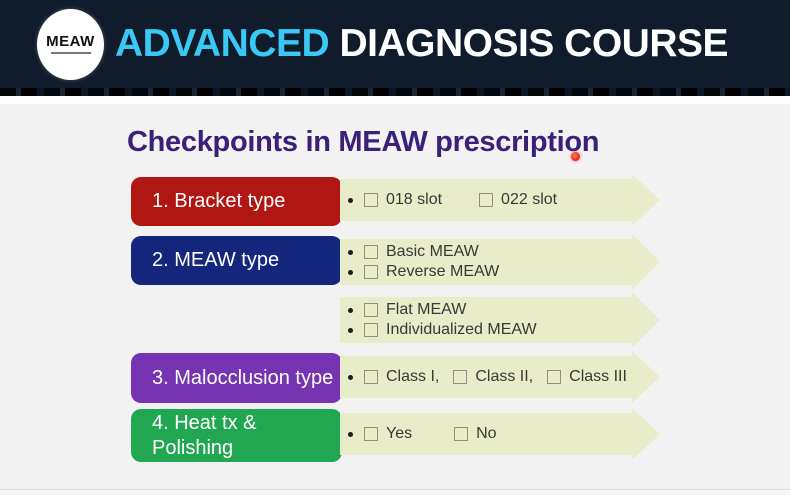 This screenshot has width=790, height=495. I want to click on option-reverse-meaw: Reverse MEAW, so click(431, 272).